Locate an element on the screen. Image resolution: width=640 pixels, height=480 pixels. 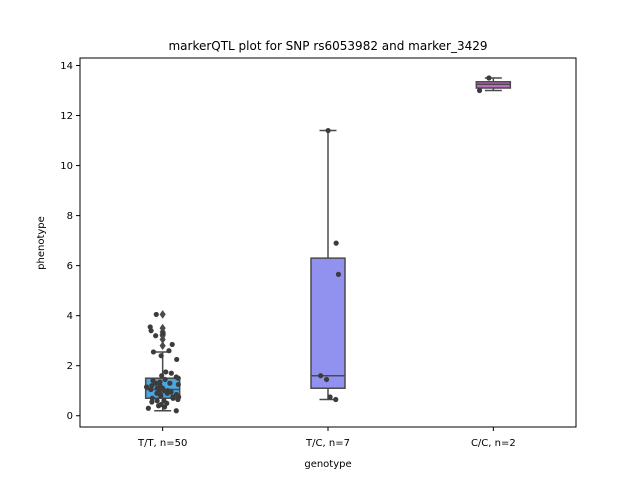
x-axis-label: genotype is located at coordinates (327, 464).